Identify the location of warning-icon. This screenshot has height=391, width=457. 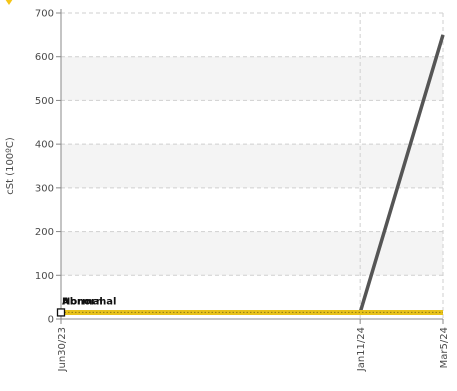
(9, 2).